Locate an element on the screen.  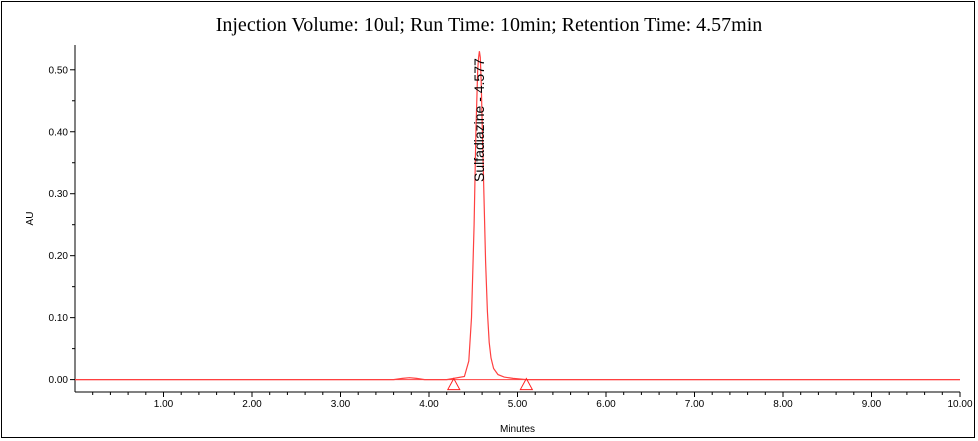
y-tick-label: 0.10 is located at coordinates (59, 318).